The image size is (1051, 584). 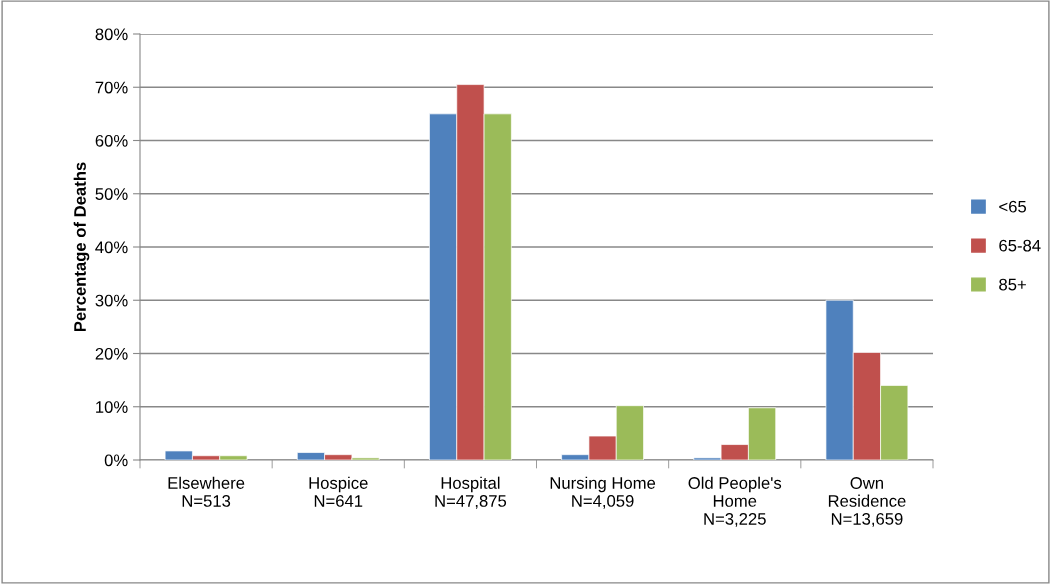 I want to click on legend-label: <65, so click(x=1013, y=206).